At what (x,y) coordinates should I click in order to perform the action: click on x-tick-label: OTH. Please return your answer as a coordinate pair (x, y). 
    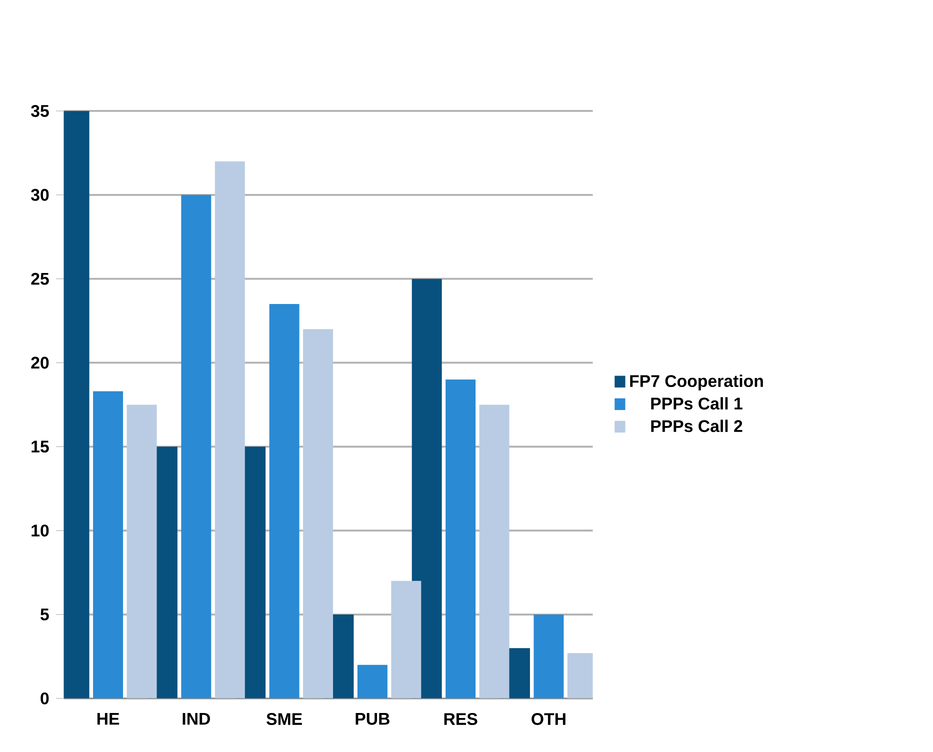
    Looking at the image, I should click on (549, 719).